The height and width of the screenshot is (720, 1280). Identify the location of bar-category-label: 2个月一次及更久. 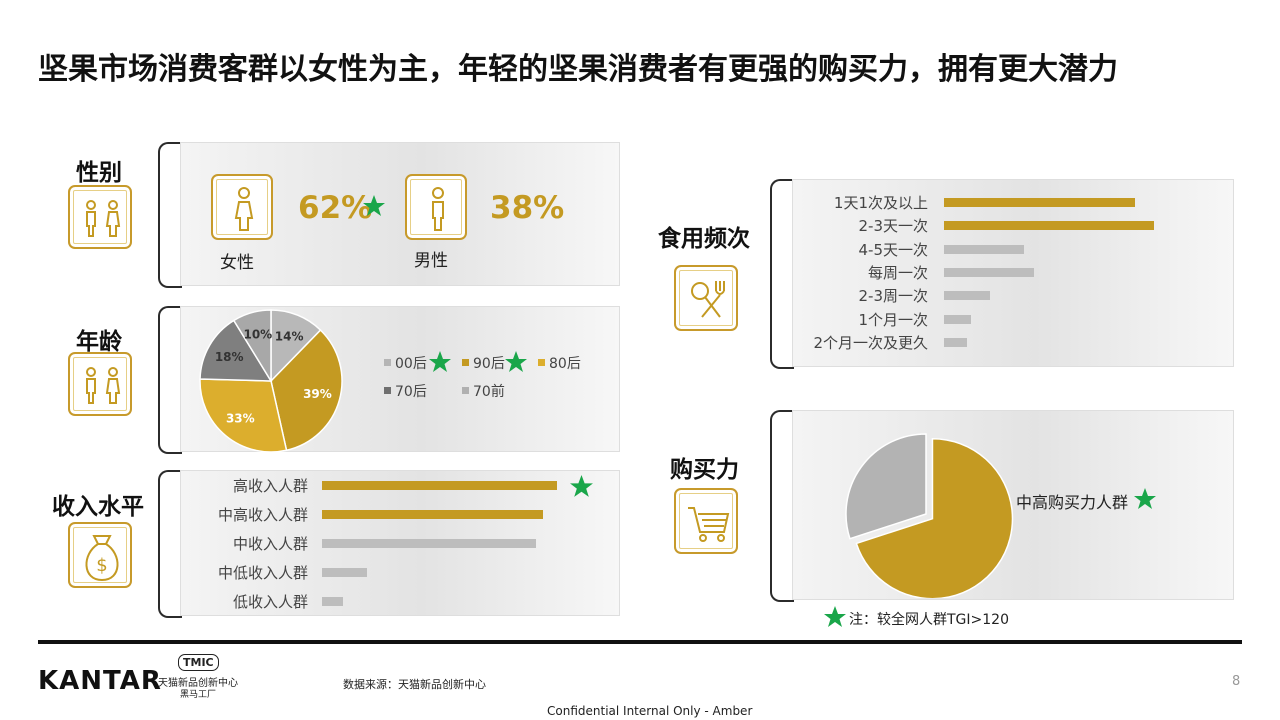
(870, 342).